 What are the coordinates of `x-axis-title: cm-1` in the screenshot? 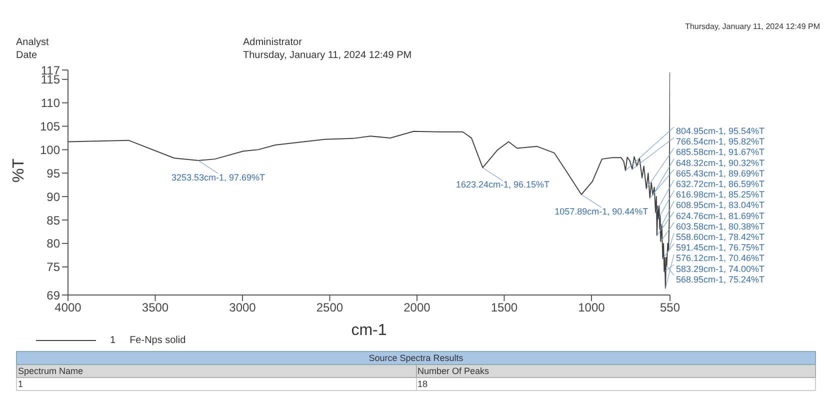 It's located at (369, 330).